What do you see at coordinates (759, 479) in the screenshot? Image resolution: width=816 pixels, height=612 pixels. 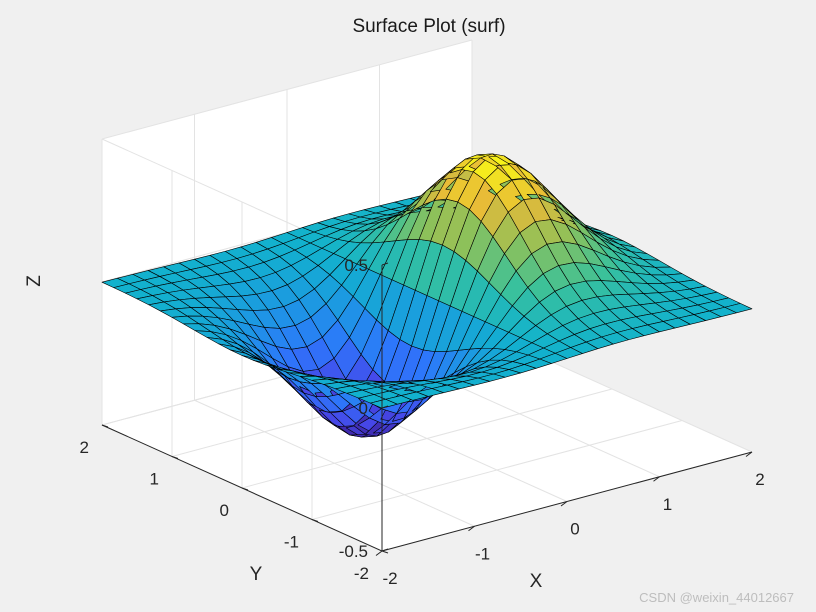 I see `x-tick-label: 2` at bounding box center [759, 479].